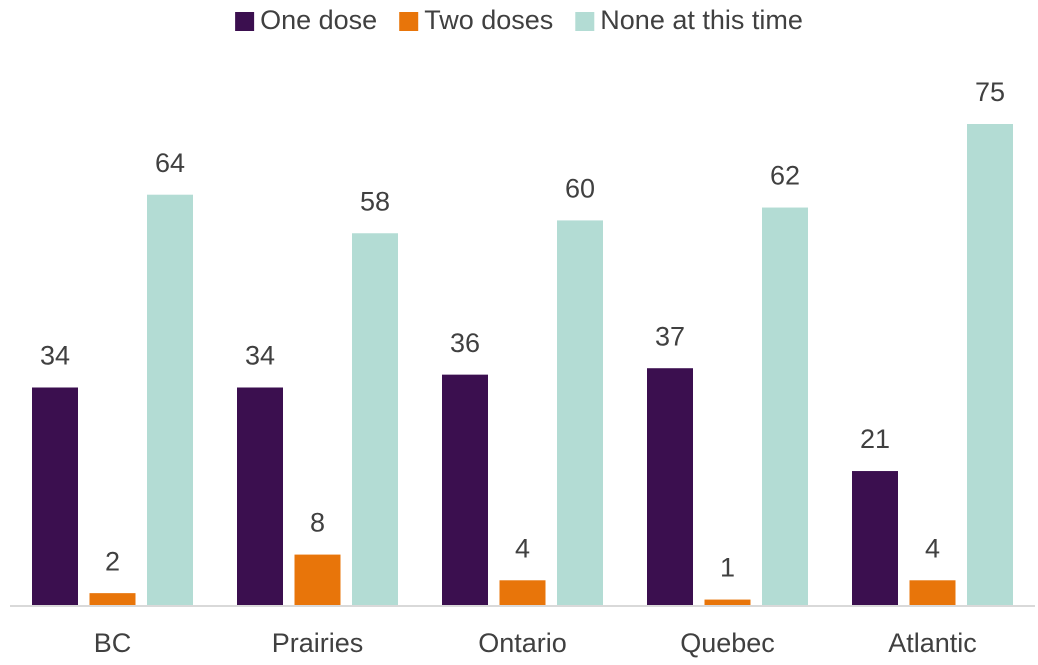 This screenshot has width=1038, height=665. Describe the element at coordinates (375, 201) in the screenshot. I see `data-label: 58` at that location.